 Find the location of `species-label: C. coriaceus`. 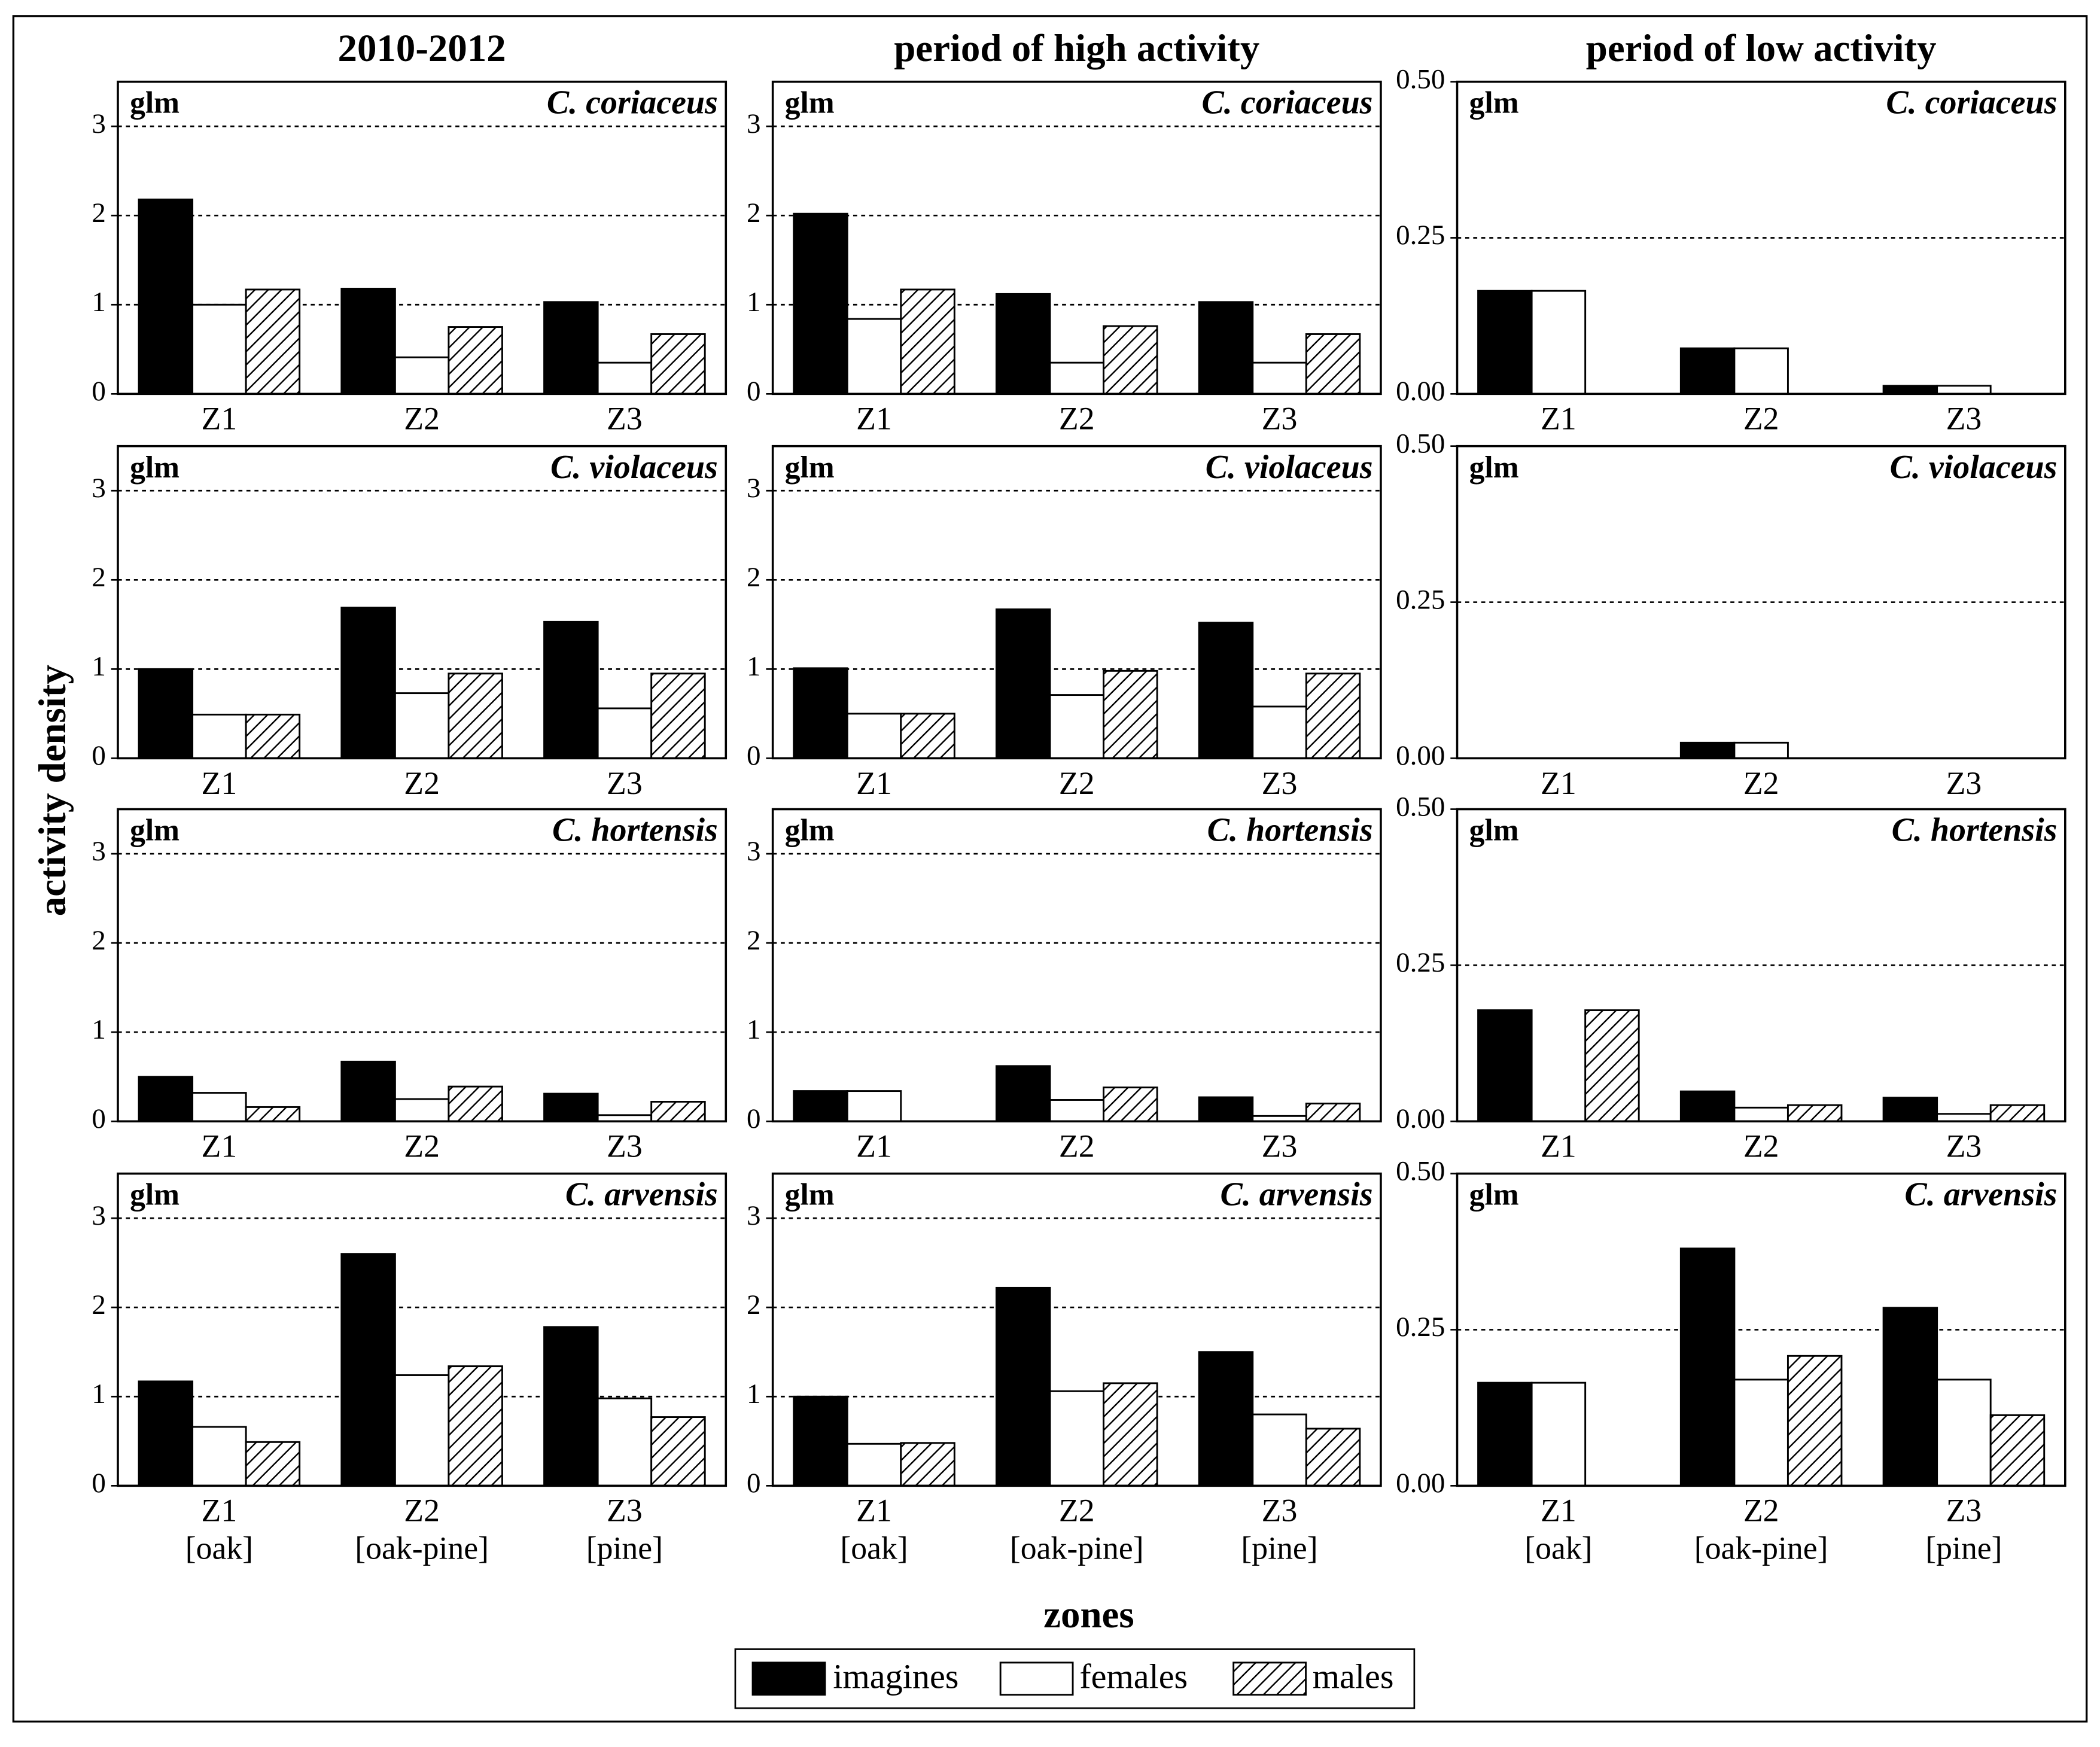

species-label: C. coriaceus is located at coordinates (633, 102).